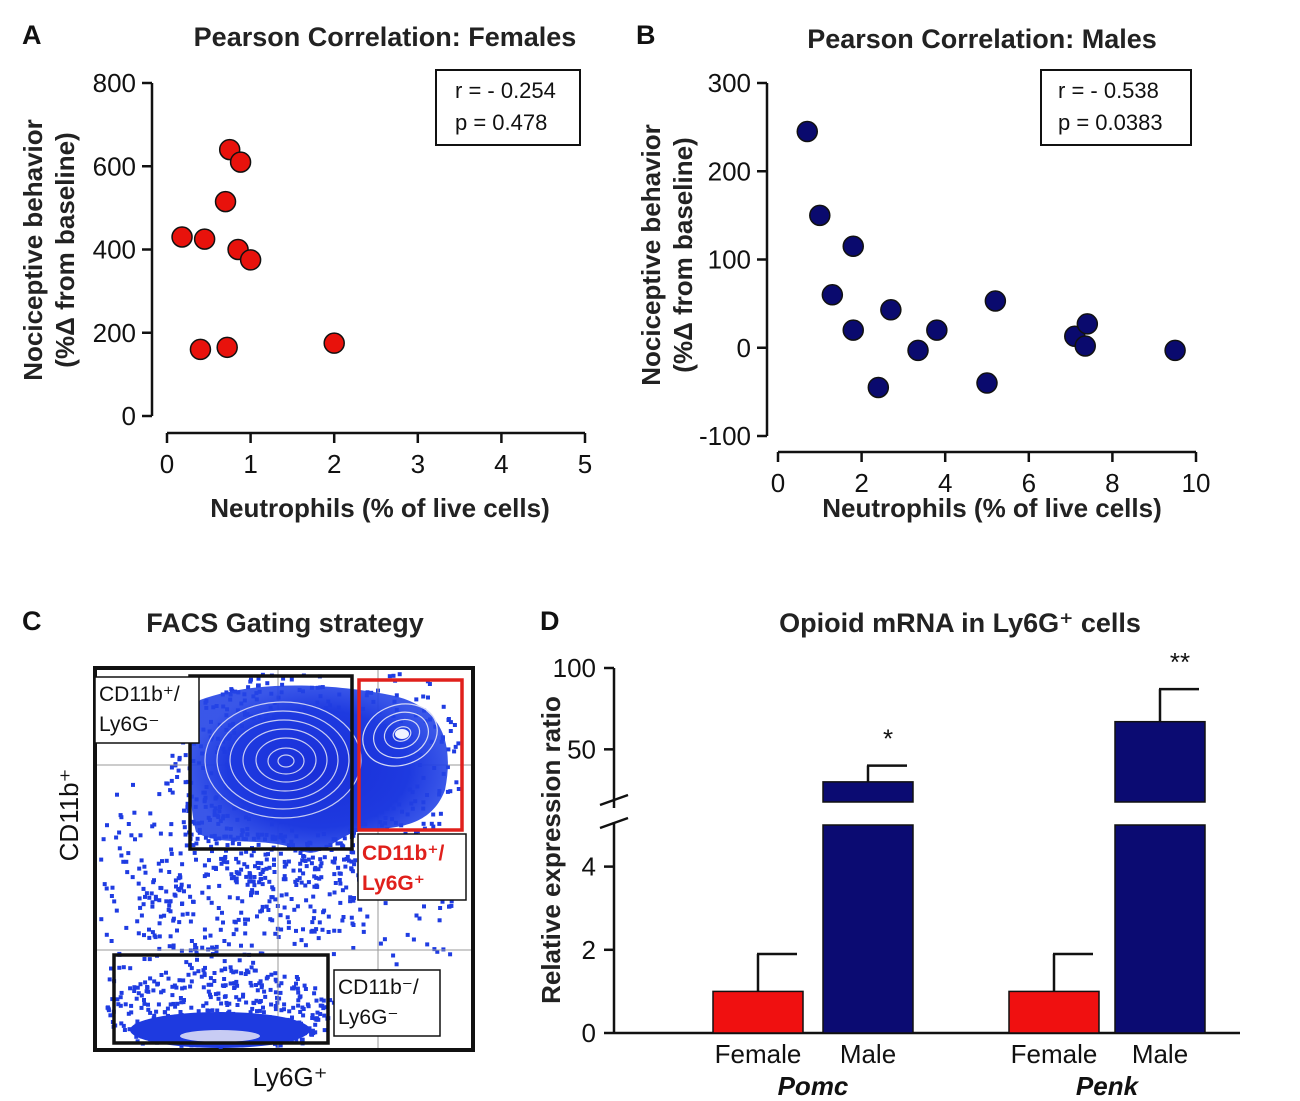 The width and height of the screenshot is (1300, 1101). Describe the element at coordinates (991, 259) in the screenshot. I see `panel-b-points` at that location.